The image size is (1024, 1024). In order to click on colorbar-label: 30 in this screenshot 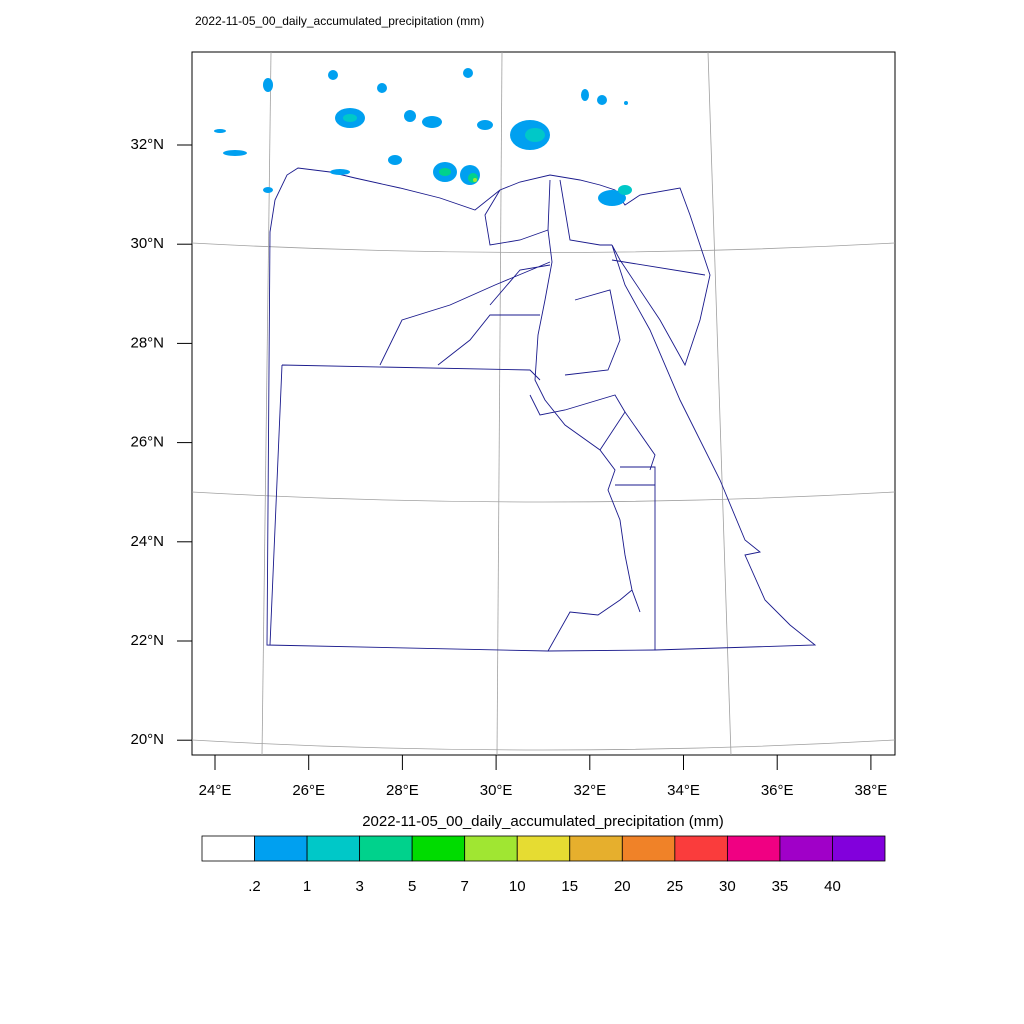, I will do `click(727, 886)`.